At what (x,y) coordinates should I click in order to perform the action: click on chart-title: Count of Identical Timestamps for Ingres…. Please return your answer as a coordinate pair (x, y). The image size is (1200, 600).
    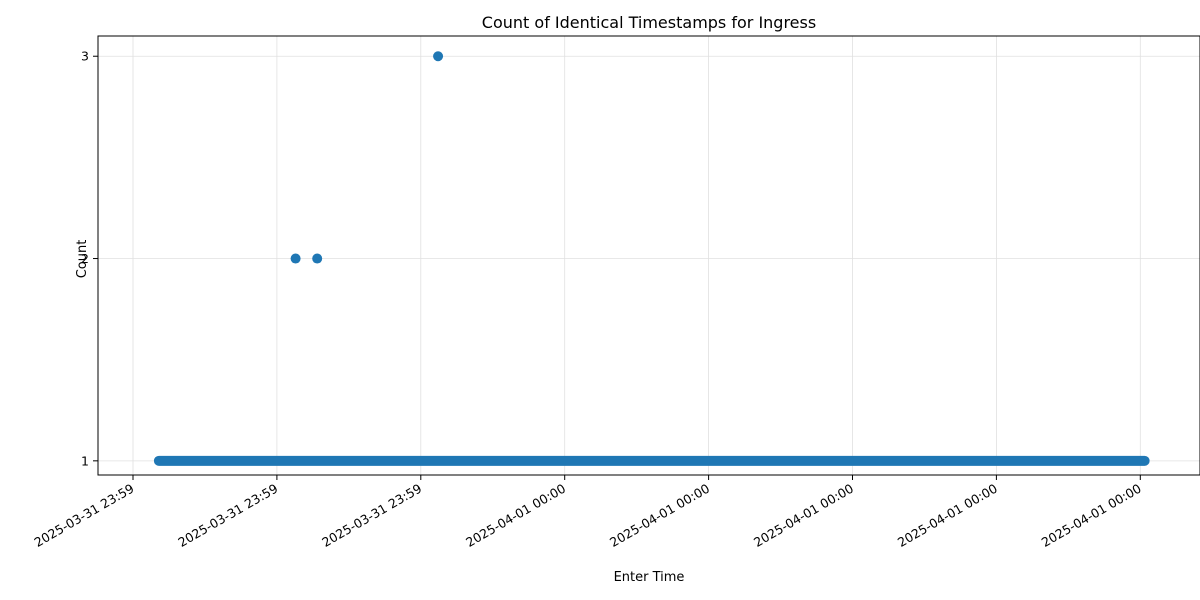
    Looking at the image, I should click on (649, 22).